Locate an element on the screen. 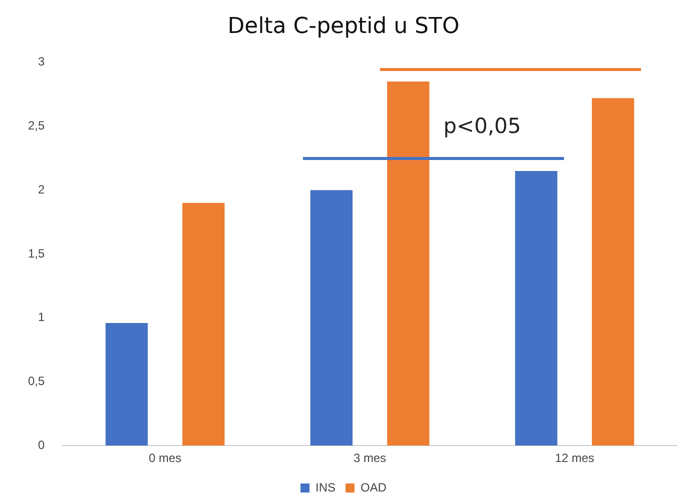 The image size is (697, 504). legend-label: INS is located at coordinates (325, 487).